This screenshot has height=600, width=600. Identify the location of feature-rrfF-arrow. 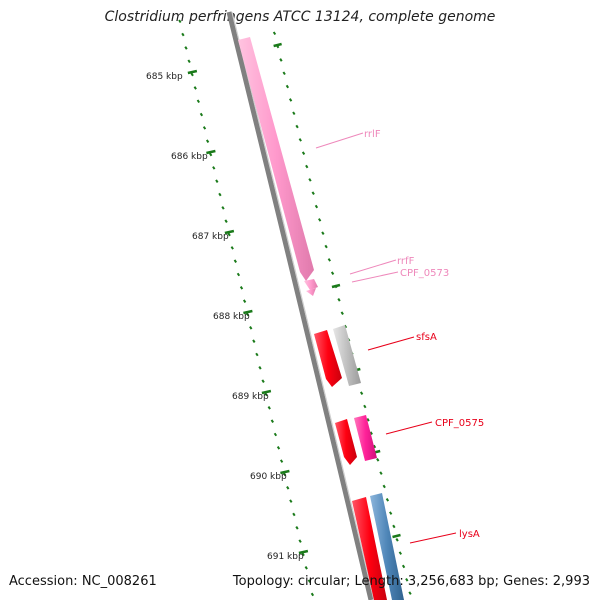
(311, 287).